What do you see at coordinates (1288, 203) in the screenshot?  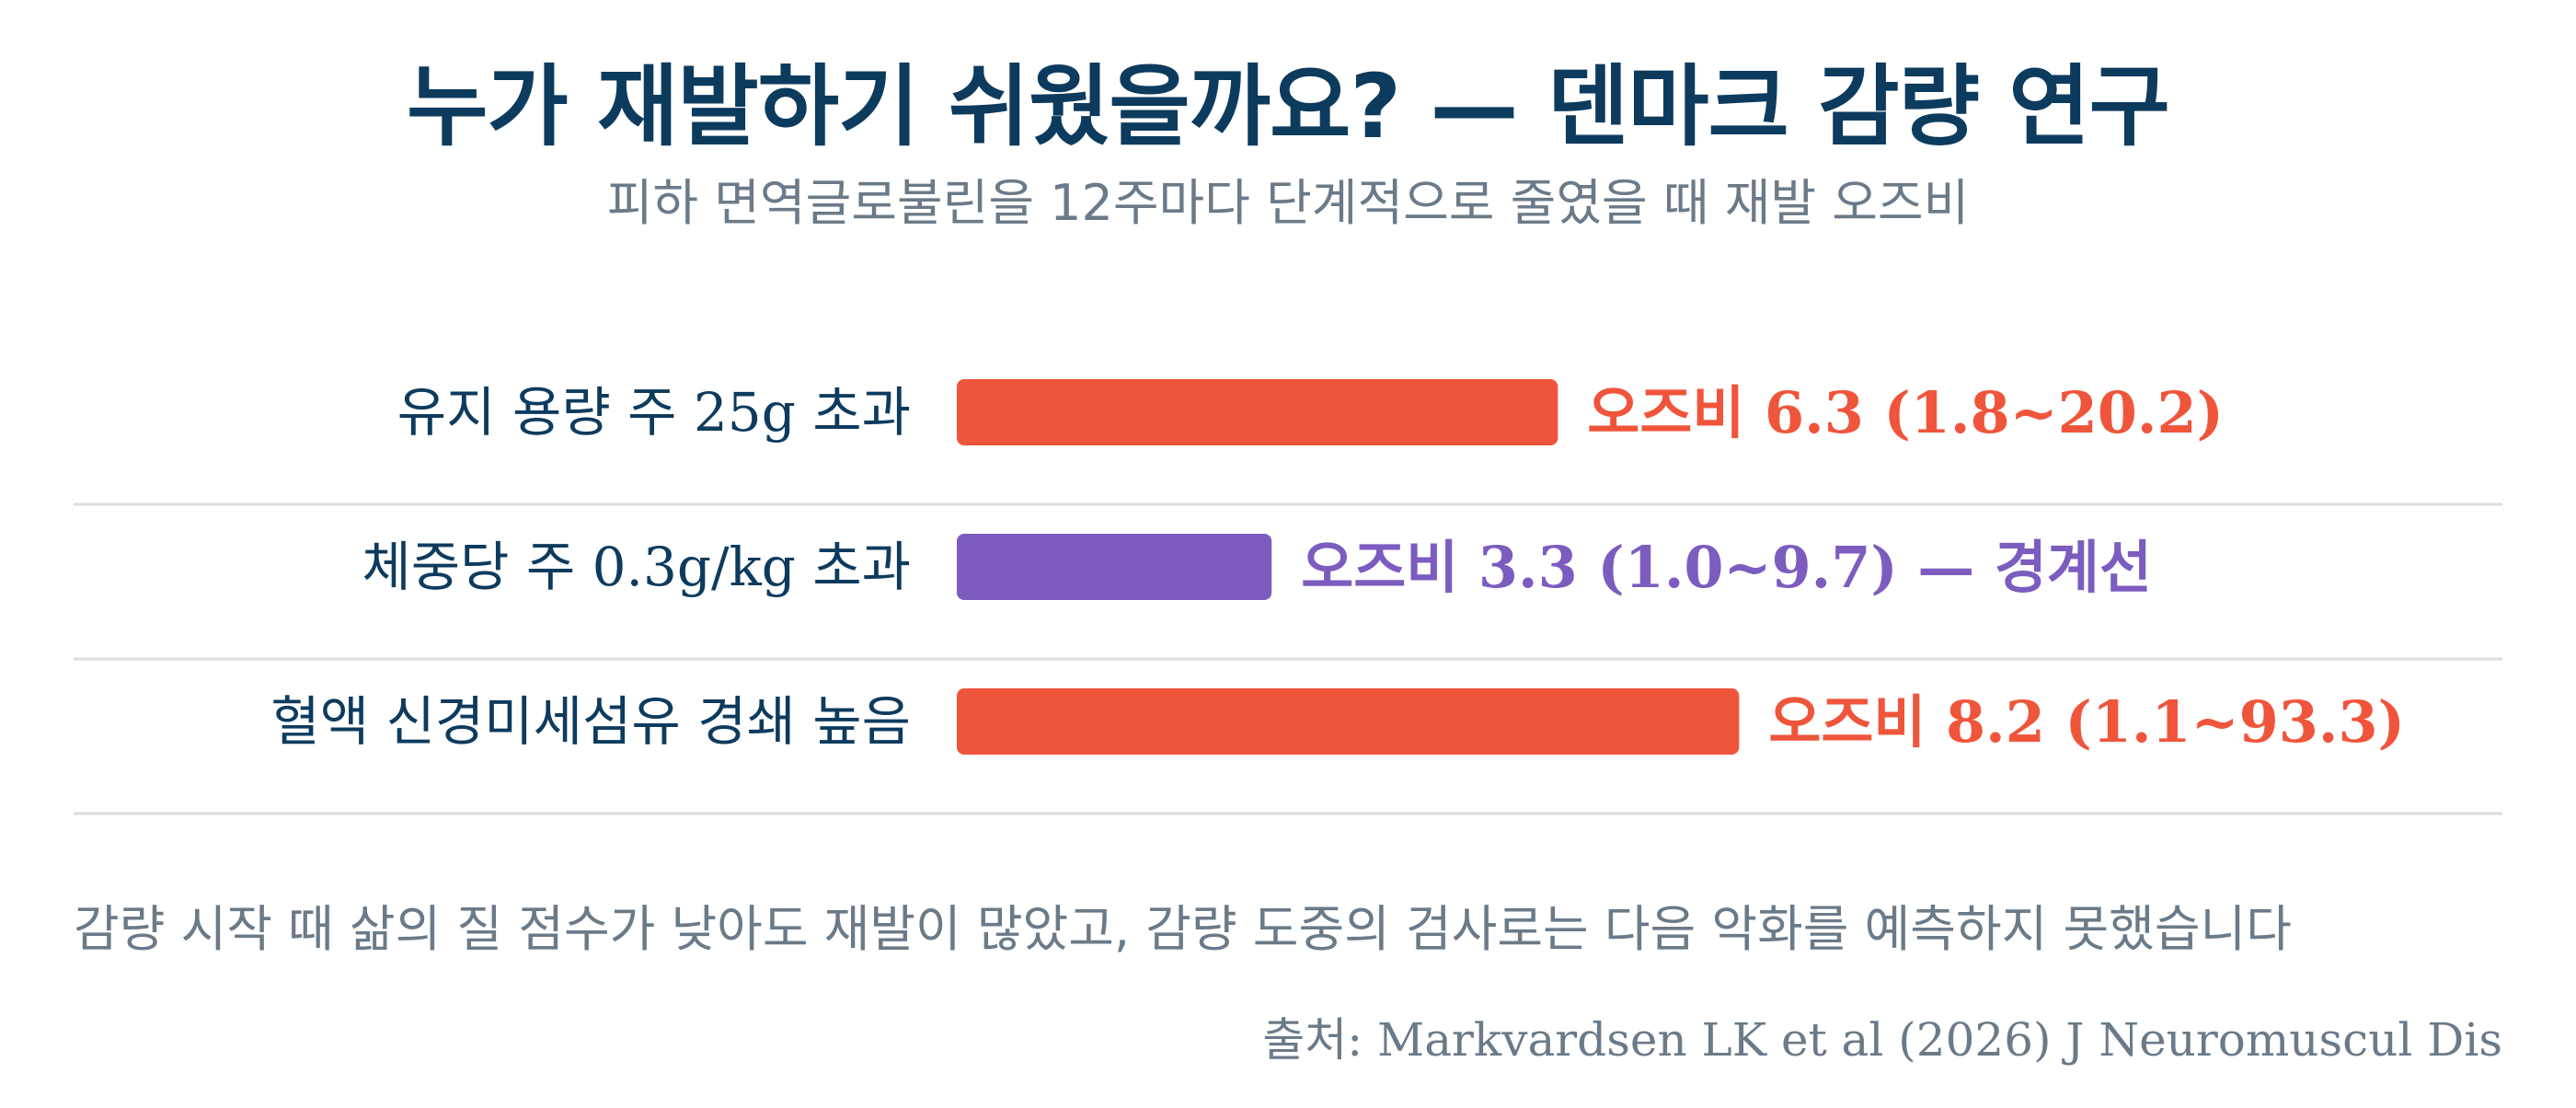 I see `chart-subtitle: 피하 면역글로불린을 12주마다 단계적으로 줄였을 때 재발 오즈비` at bounding box center [1288, 203].